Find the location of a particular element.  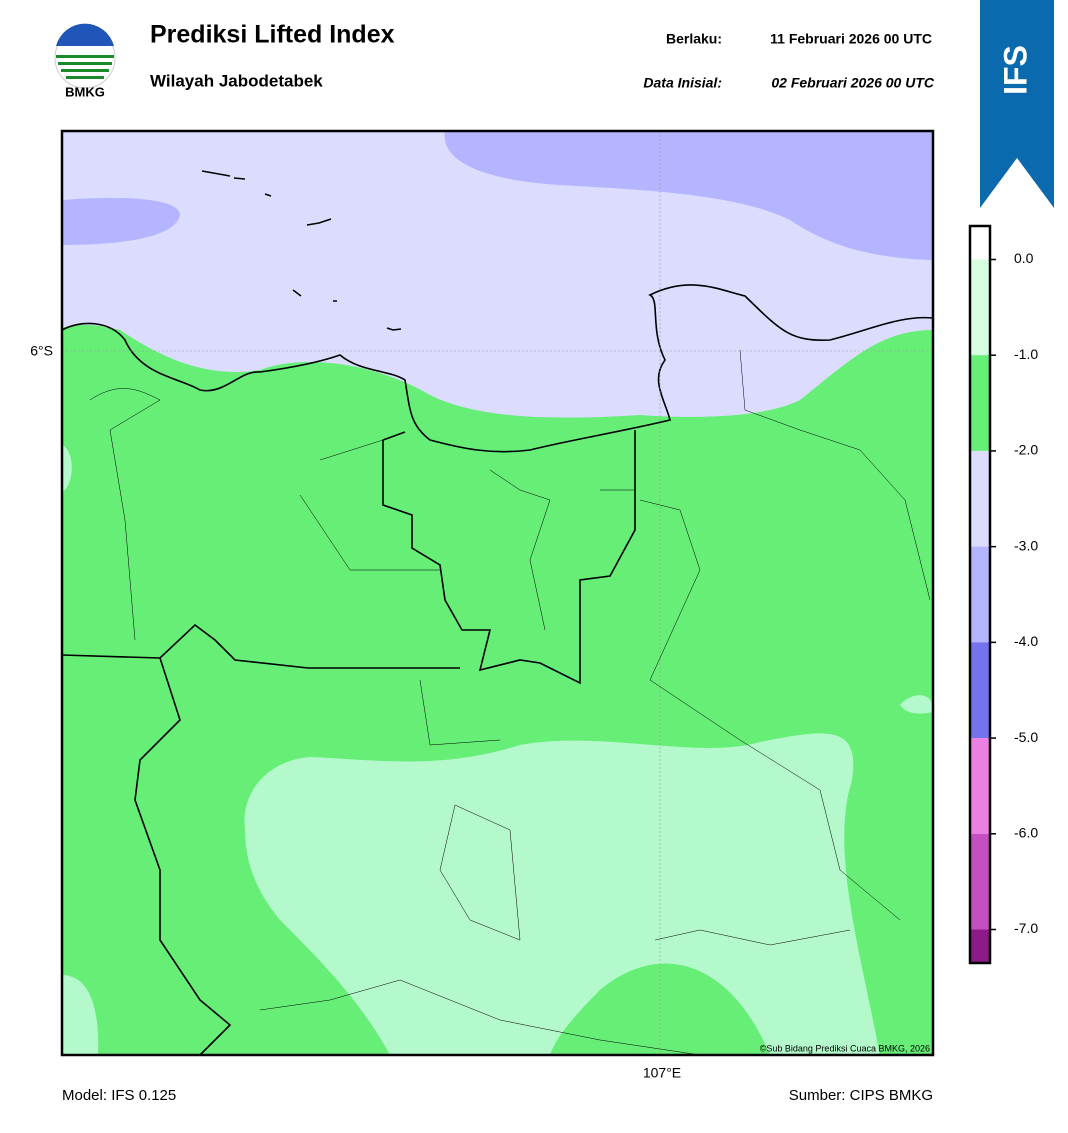

colorbar-frame is located at coordinates (980, 594).